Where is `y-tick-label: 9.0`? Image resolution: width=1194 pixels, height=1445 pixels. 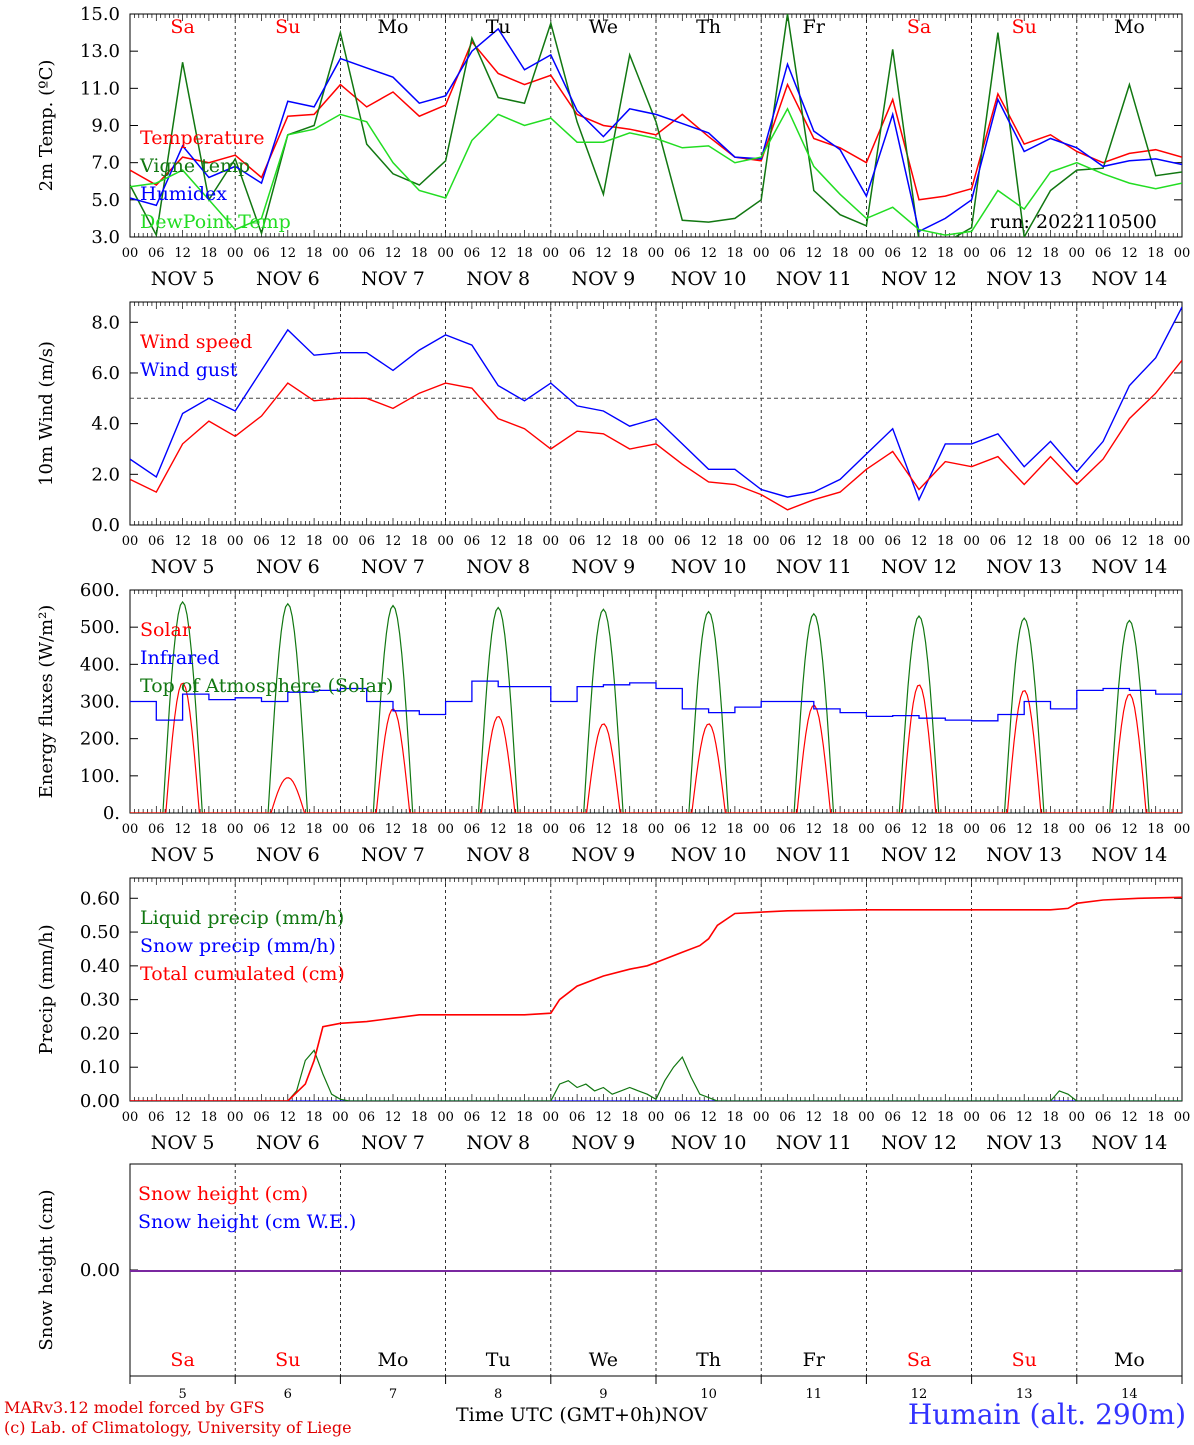
y-tick-label: 9.0 is located at coordinates (105, 126).